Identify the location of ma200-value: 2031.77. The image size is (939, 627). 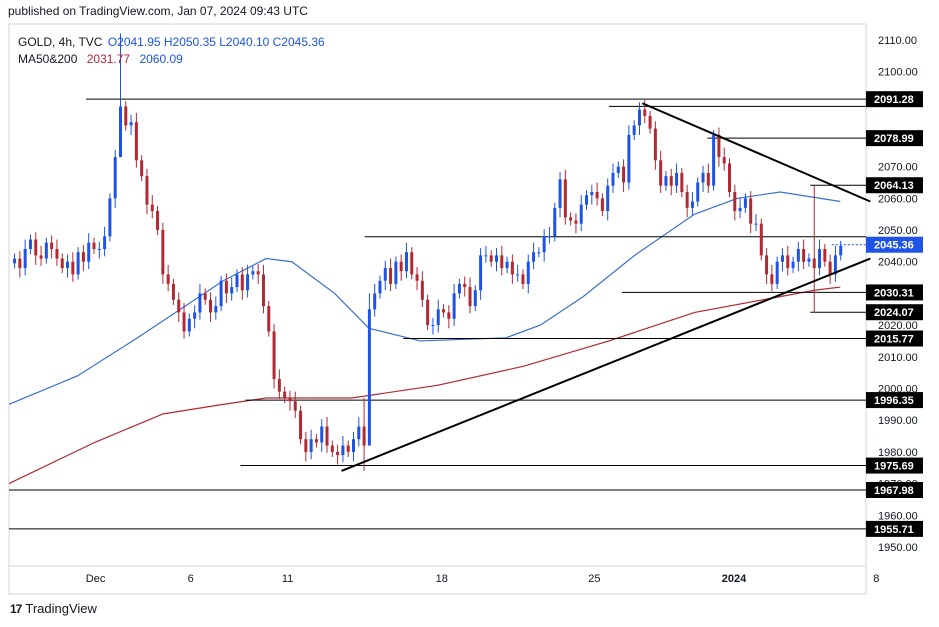
(108, 59).